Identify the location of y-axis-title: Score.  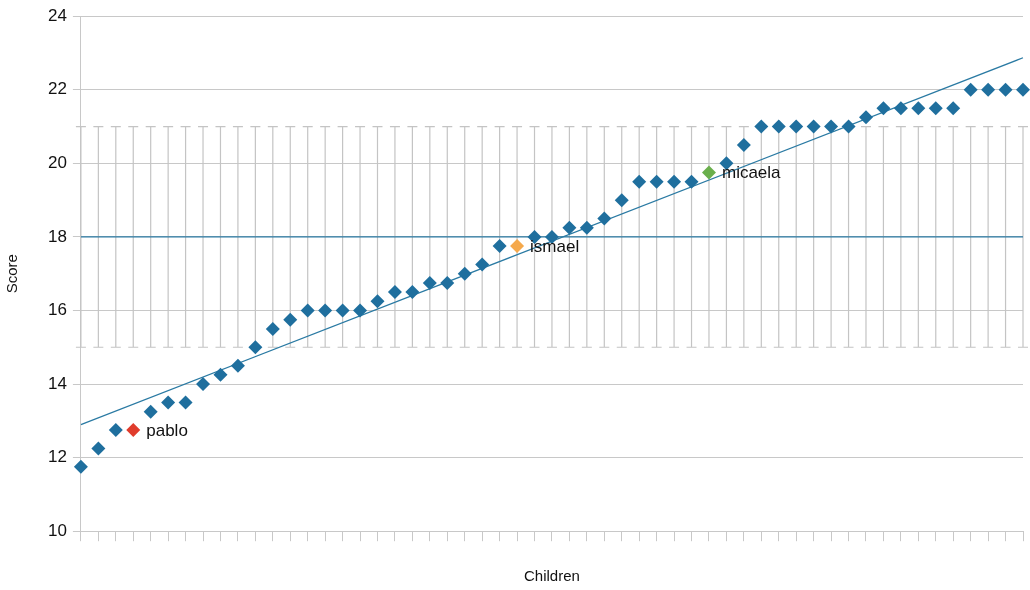
(12, 274).